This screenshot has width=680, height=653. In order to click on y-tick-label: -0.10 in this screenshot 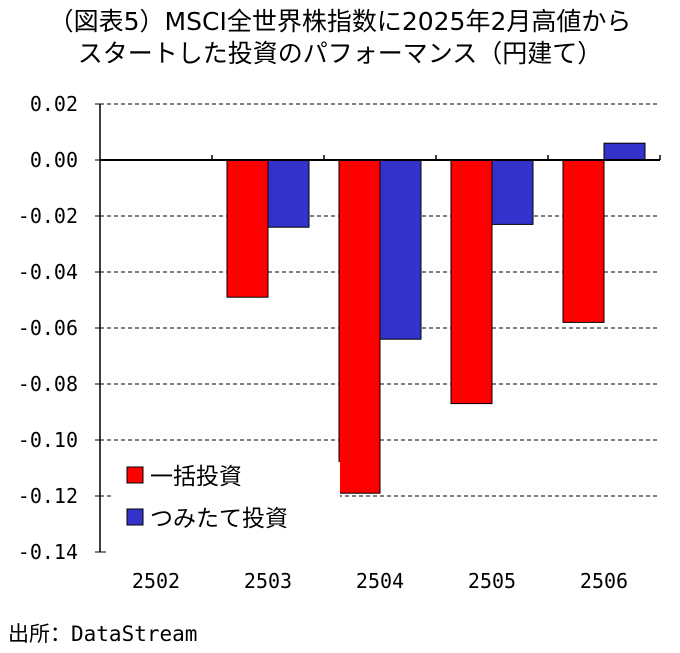, I will do `click(48, 440)`.